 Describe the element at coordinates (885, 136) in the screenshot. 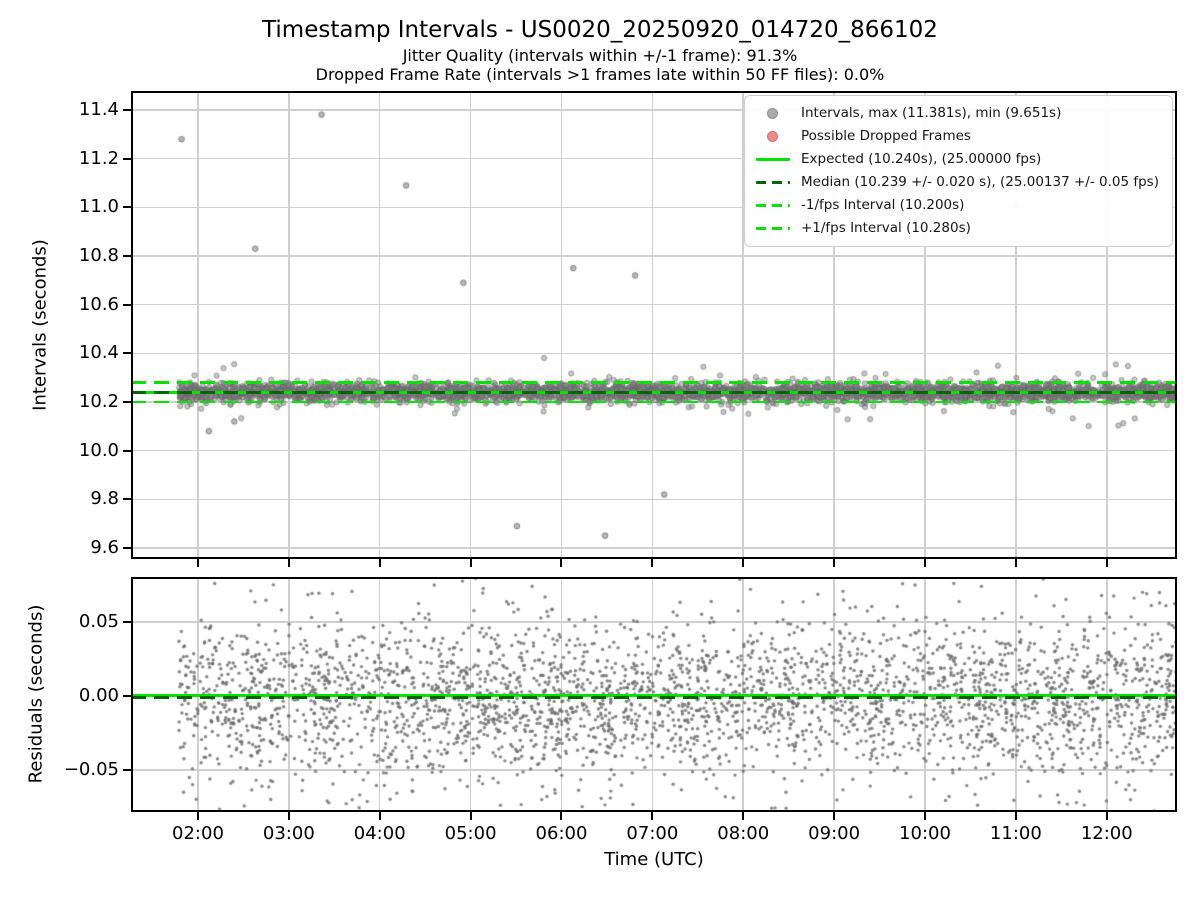

I see `legend-entry-label: Possible Dropped Frames` at that location.